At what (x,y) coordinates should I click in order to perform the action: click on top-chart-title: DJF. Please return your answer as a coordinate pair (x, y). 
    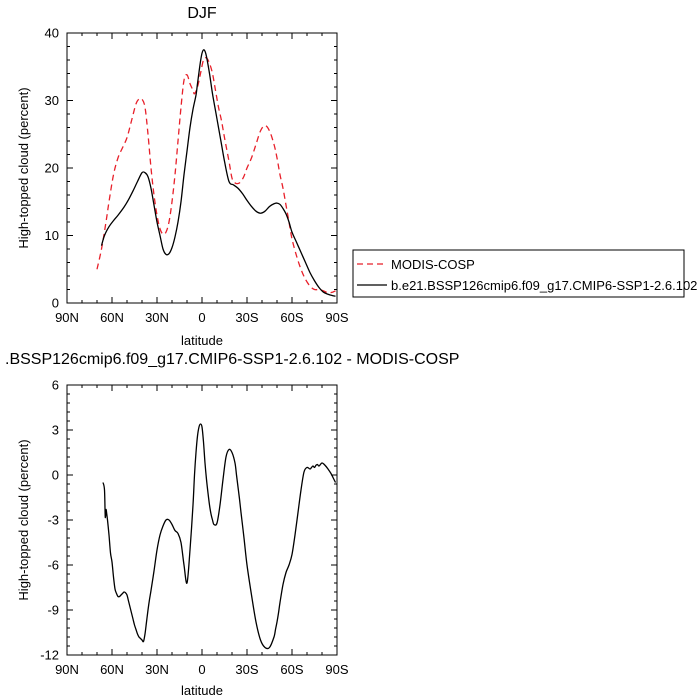
    Looking at the image, I should click on (202, 13).